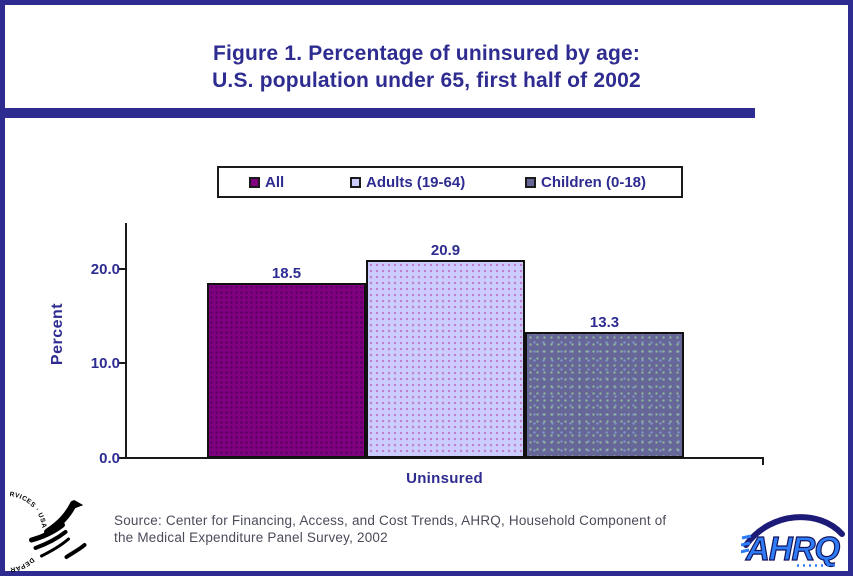 The image size is (853, 576). What do you see at coordinates (794, 531) in the screenshot?
I see `ahrq-swoosh-icon` at bounding box center [794, 531].